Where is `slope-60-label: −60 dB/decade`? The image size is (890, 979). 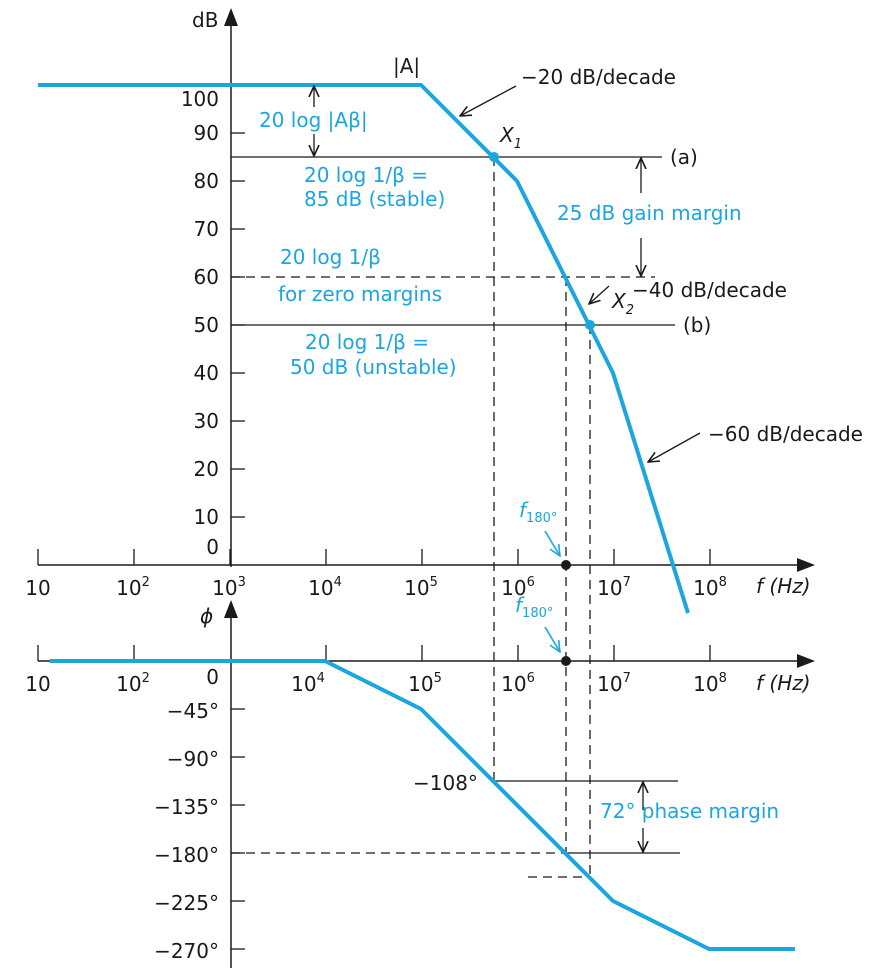 slope-60-label: −60 dB/decade is located at coordinates (785, 434).